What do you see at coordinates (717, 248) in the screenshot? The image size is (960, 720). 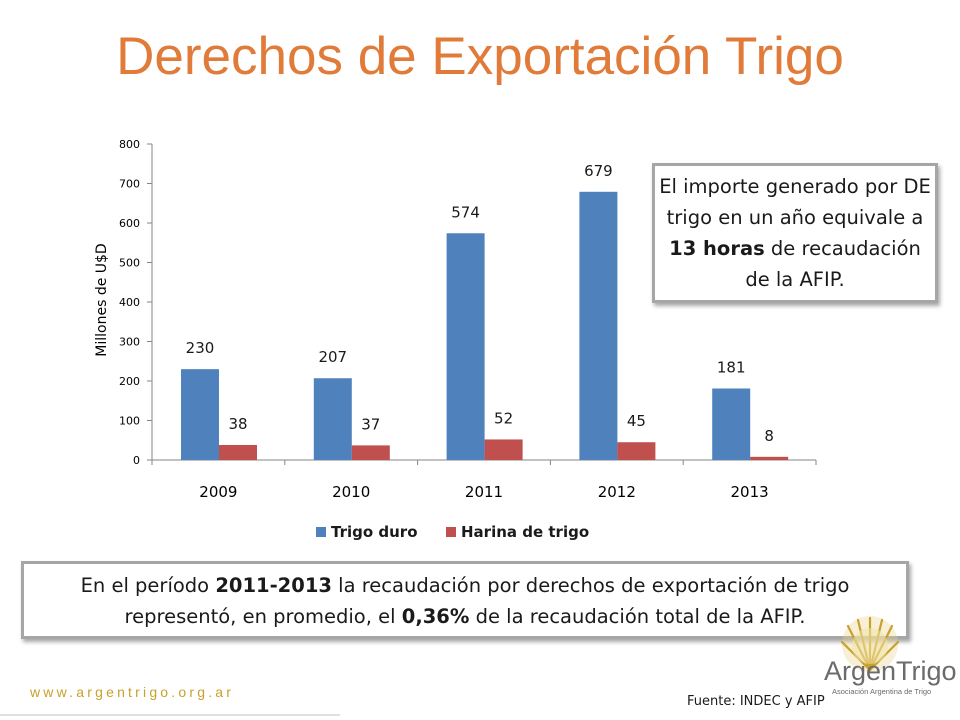 I see `callout-top-bold: 13 horas` at bounding box center [717, 248].